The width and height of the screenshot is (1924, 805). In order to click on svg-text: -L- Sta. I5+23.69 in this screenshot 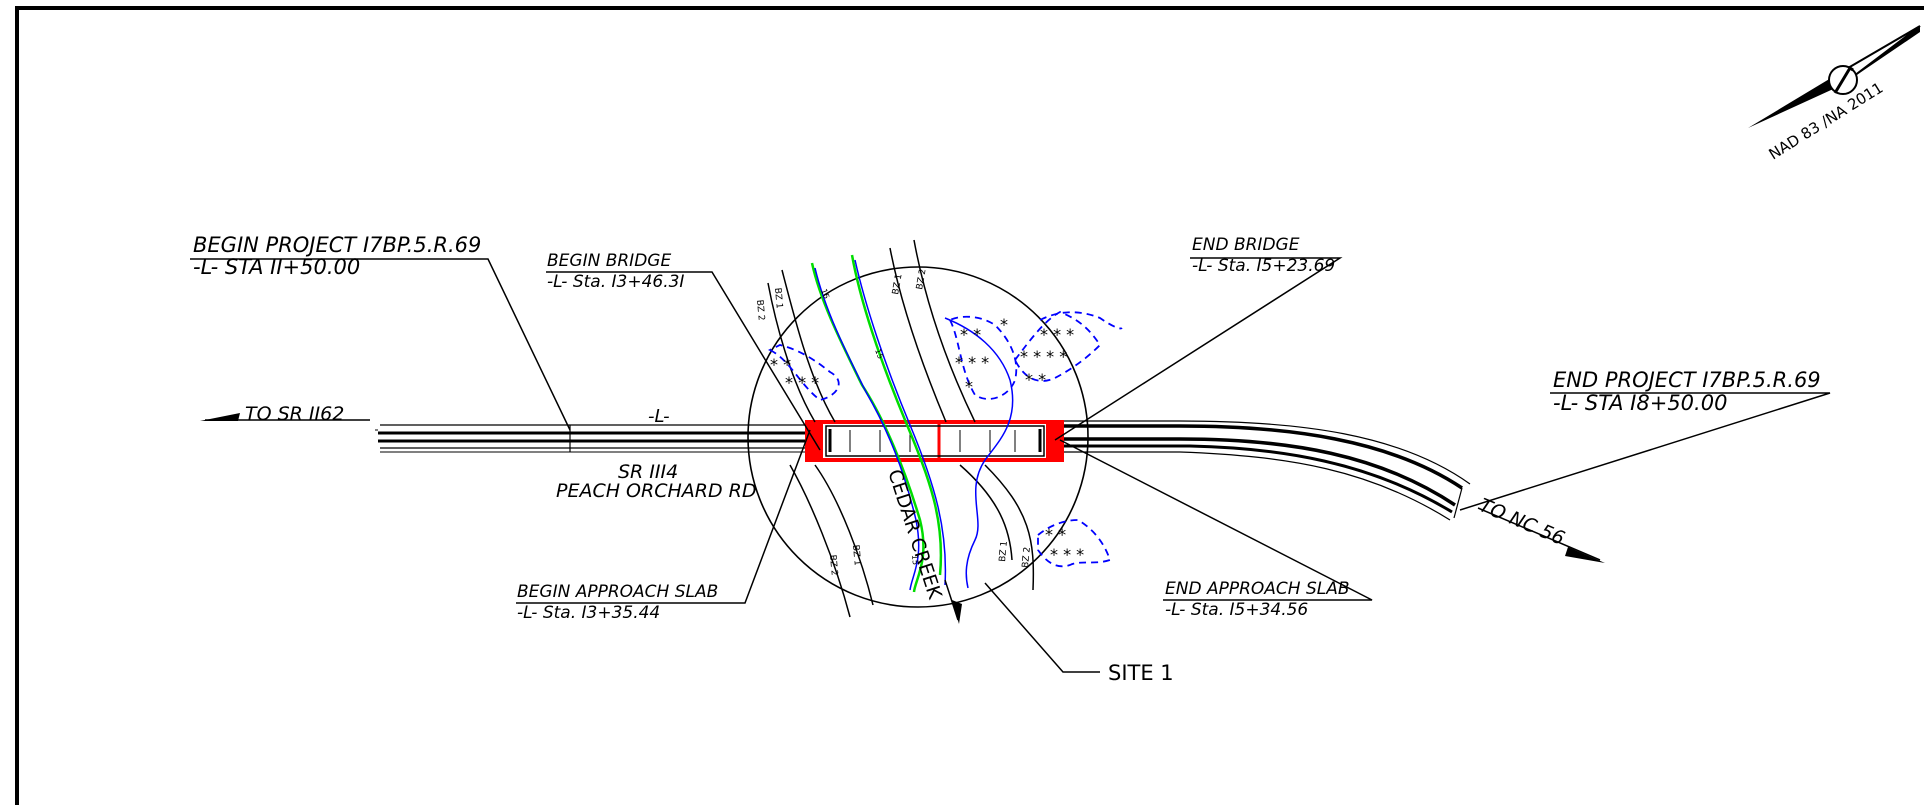, I will do `click(1263, 266)`.